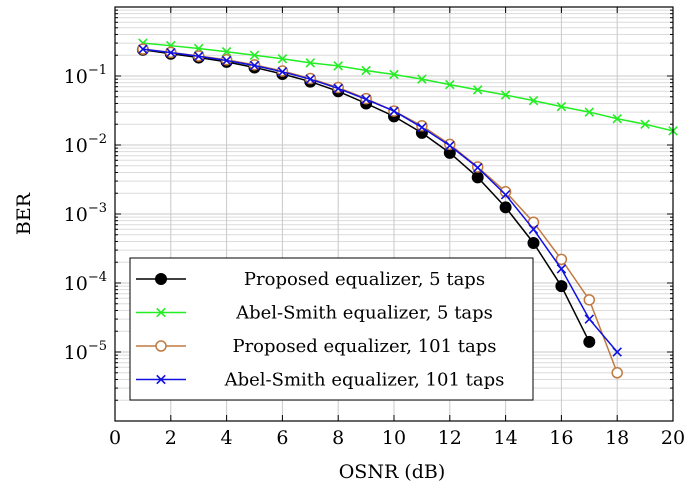  I want to click on x-tick-labels: 0 2 4 6 8 10 12 14 16 18 20, so click(397, 438).